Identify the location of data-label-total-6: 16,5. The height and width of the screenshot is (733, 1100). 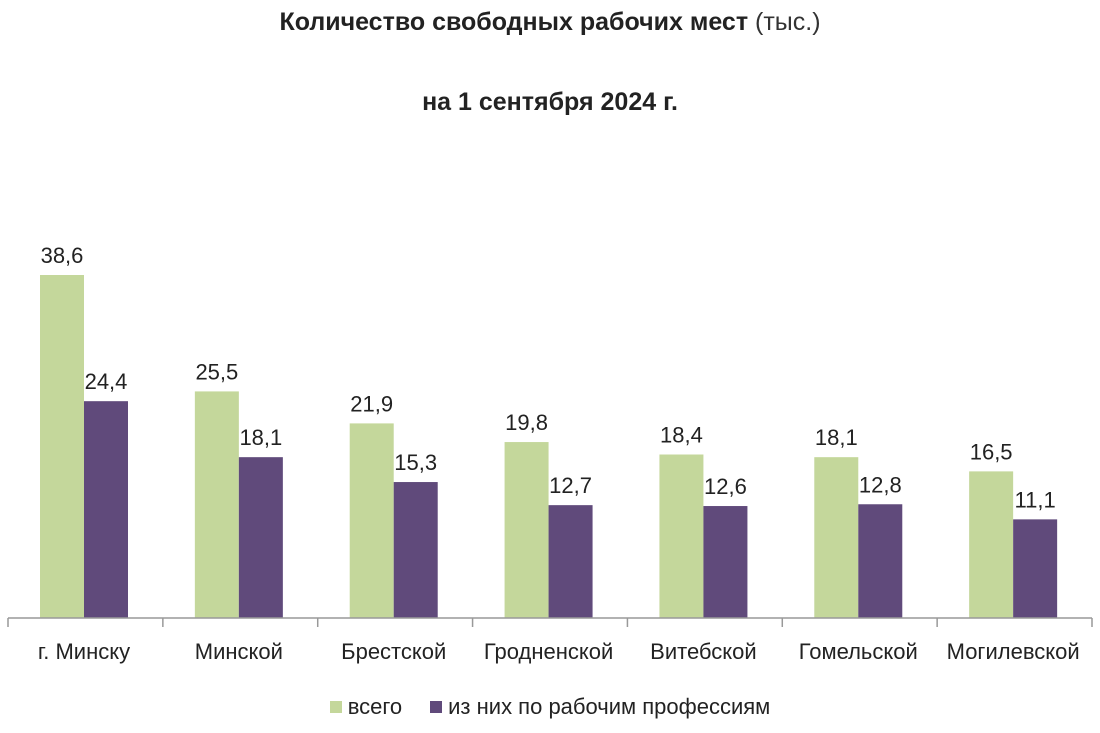
(991, 451).